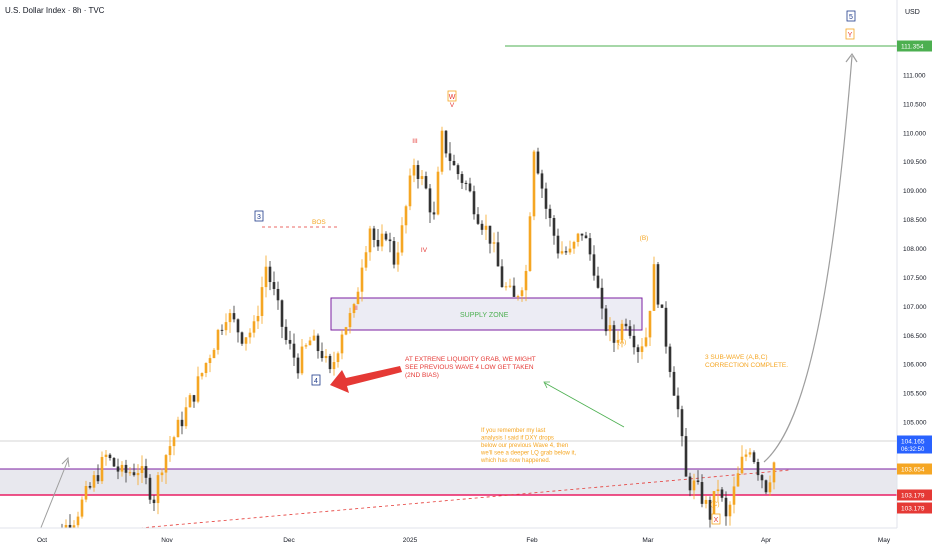 Image resolution: width=932 pixels, height=550 pixels. I want to click on wave-label: II, so click(356, 308).